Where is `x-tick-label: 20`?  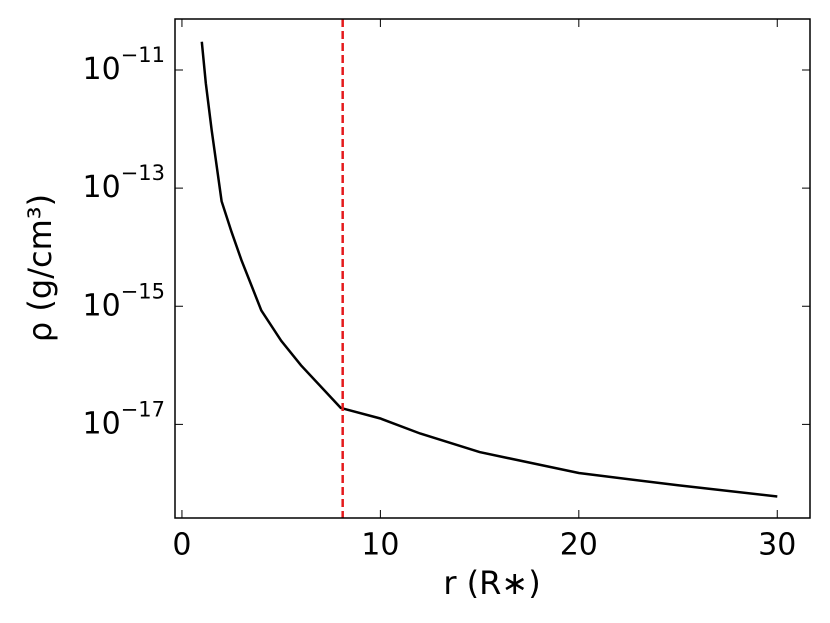 x-tick-label: 20 is located at coordinates (579, 545).